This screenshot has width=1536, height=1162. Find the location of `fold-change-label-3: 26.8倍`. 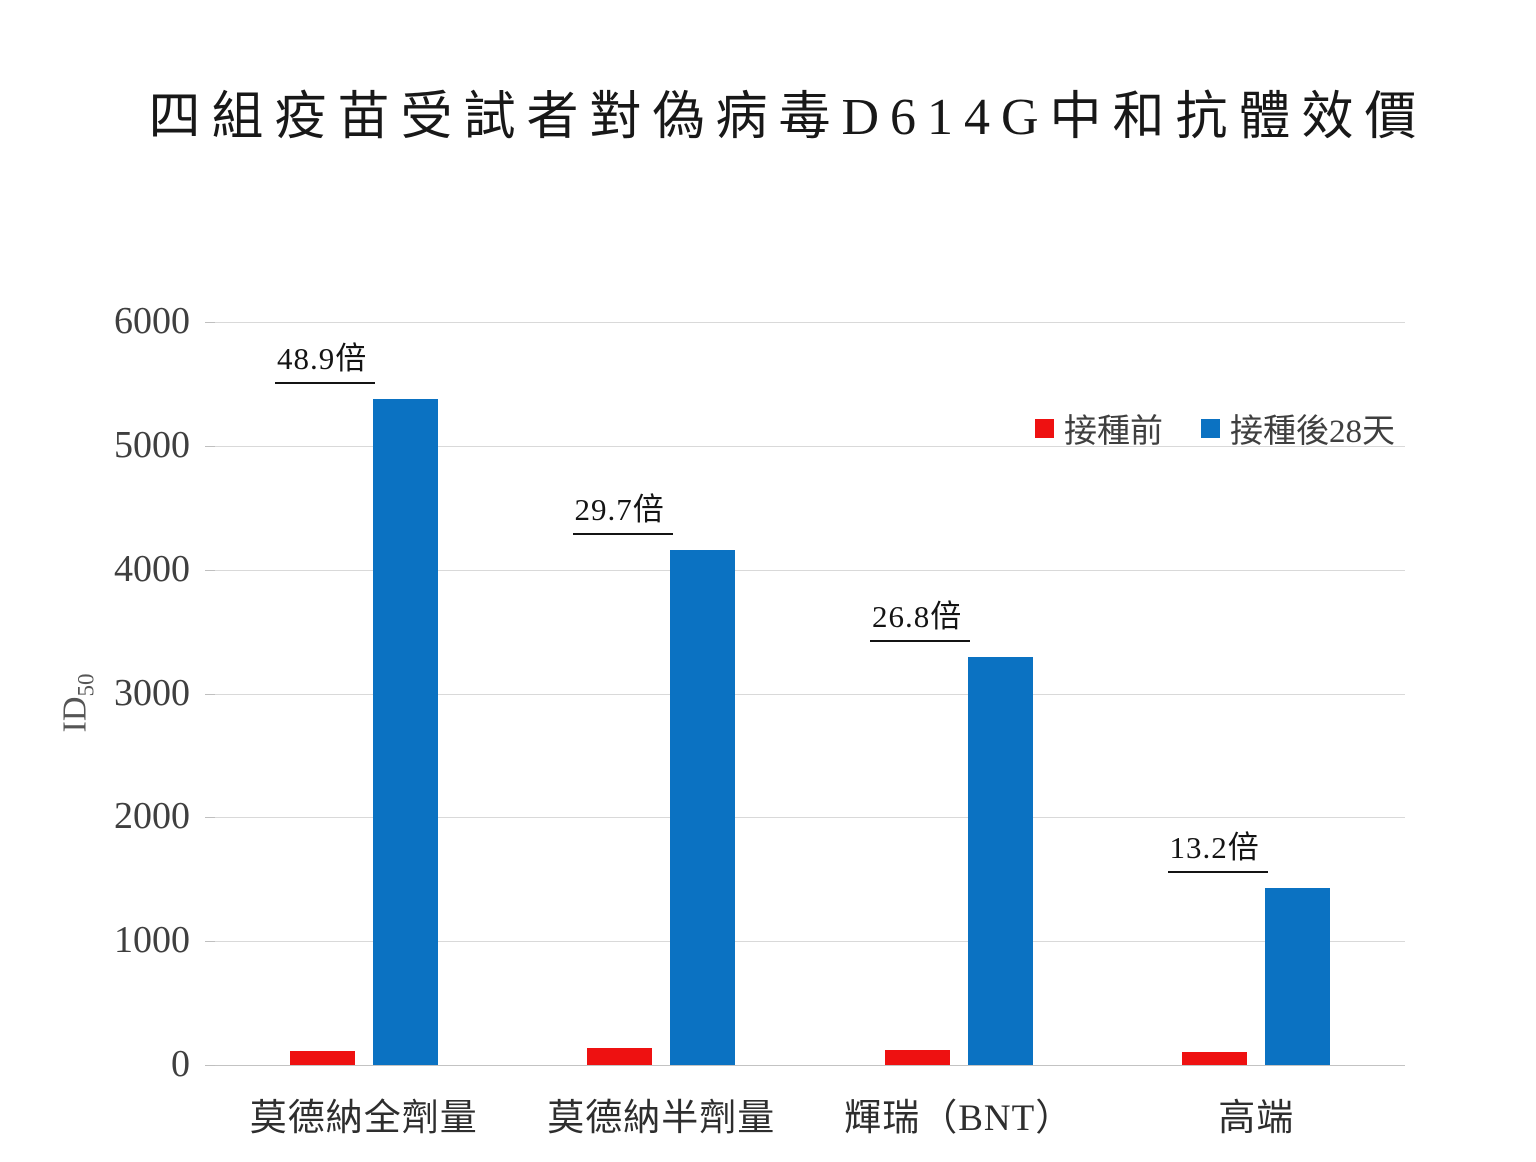

fold-change-label-3: 26.8倍 is located at coordinates (920, 616).